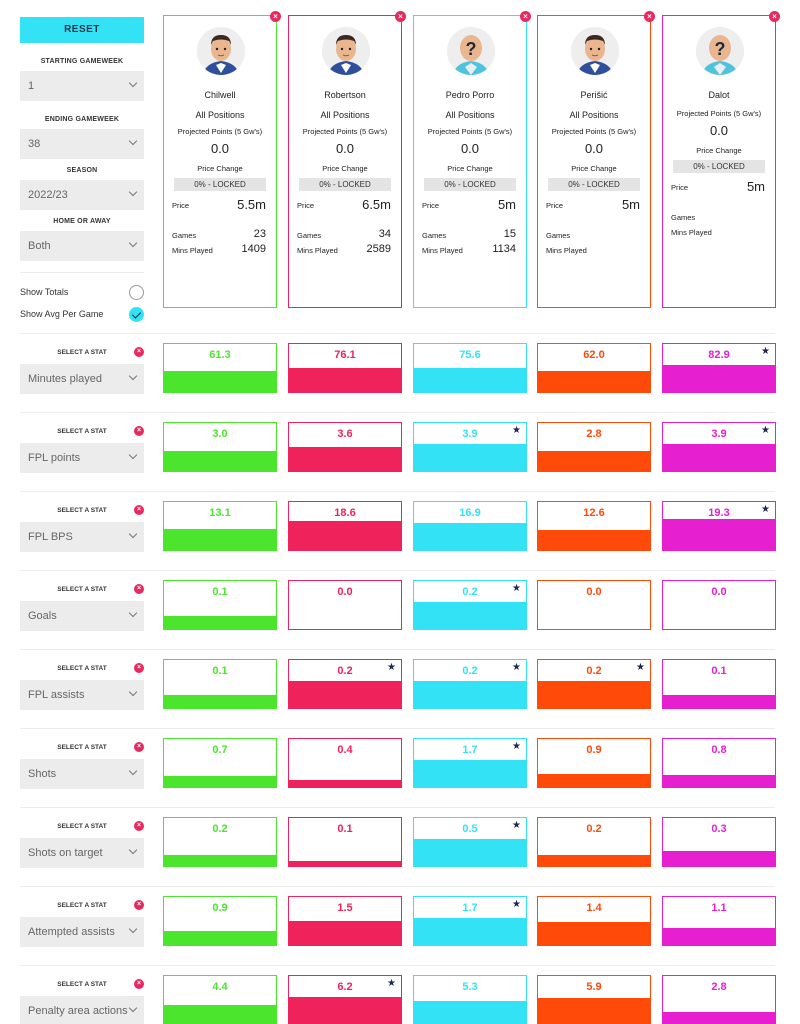 This screenshot has height=1024, width=800. What do you see at coordinates (220, 605) in the screenshot?
I see `stat-cell: 0.1` at bounding box center [220, 605].